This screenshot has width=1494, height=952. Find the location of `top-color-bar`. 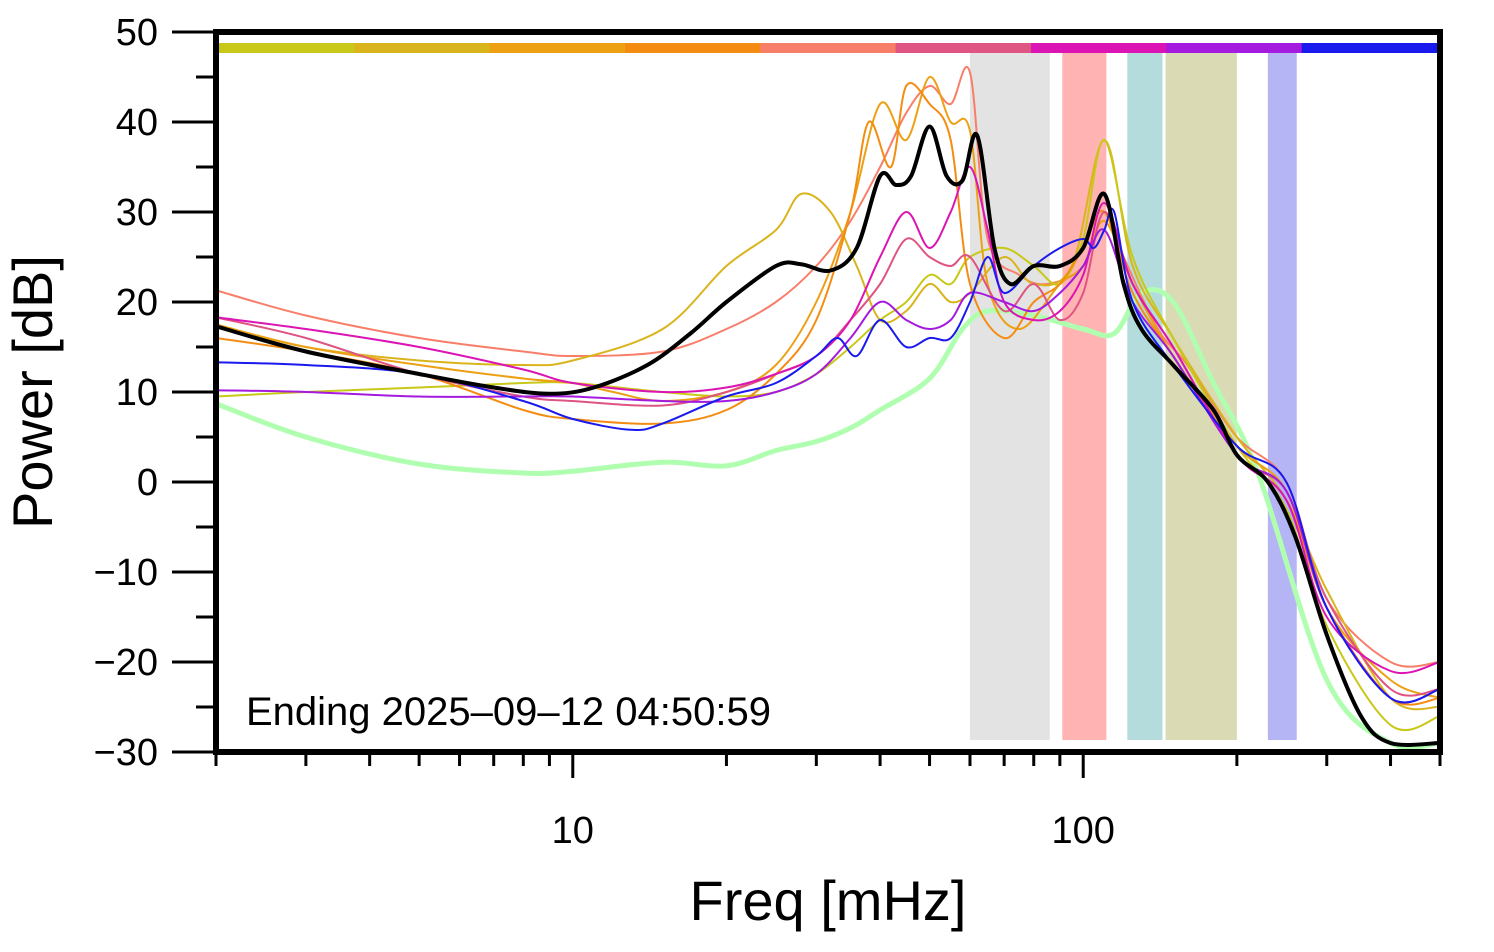

top-color-bar is located at coordinates (828, 48).